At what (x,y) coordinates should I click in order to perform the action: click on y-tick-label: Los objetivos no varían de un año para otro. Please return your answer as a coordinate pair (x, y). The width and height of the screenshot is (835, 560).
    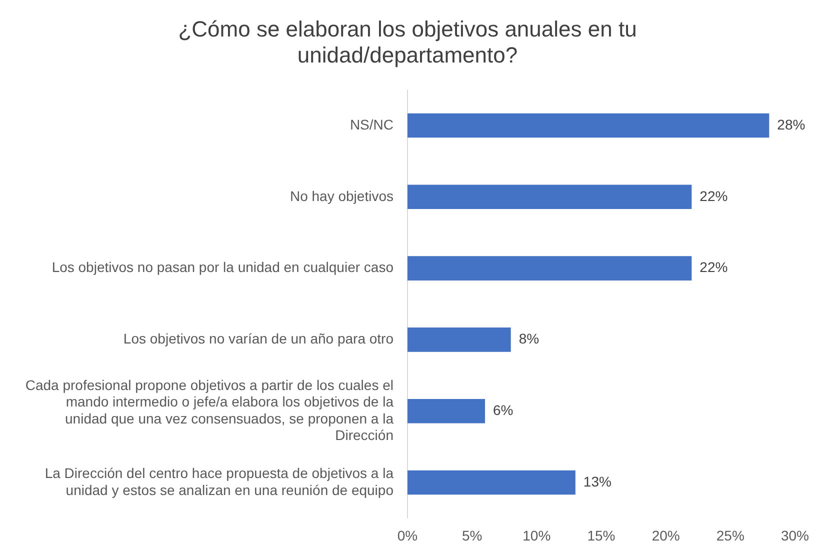
    Looking at the image, I should click on (258, 338).